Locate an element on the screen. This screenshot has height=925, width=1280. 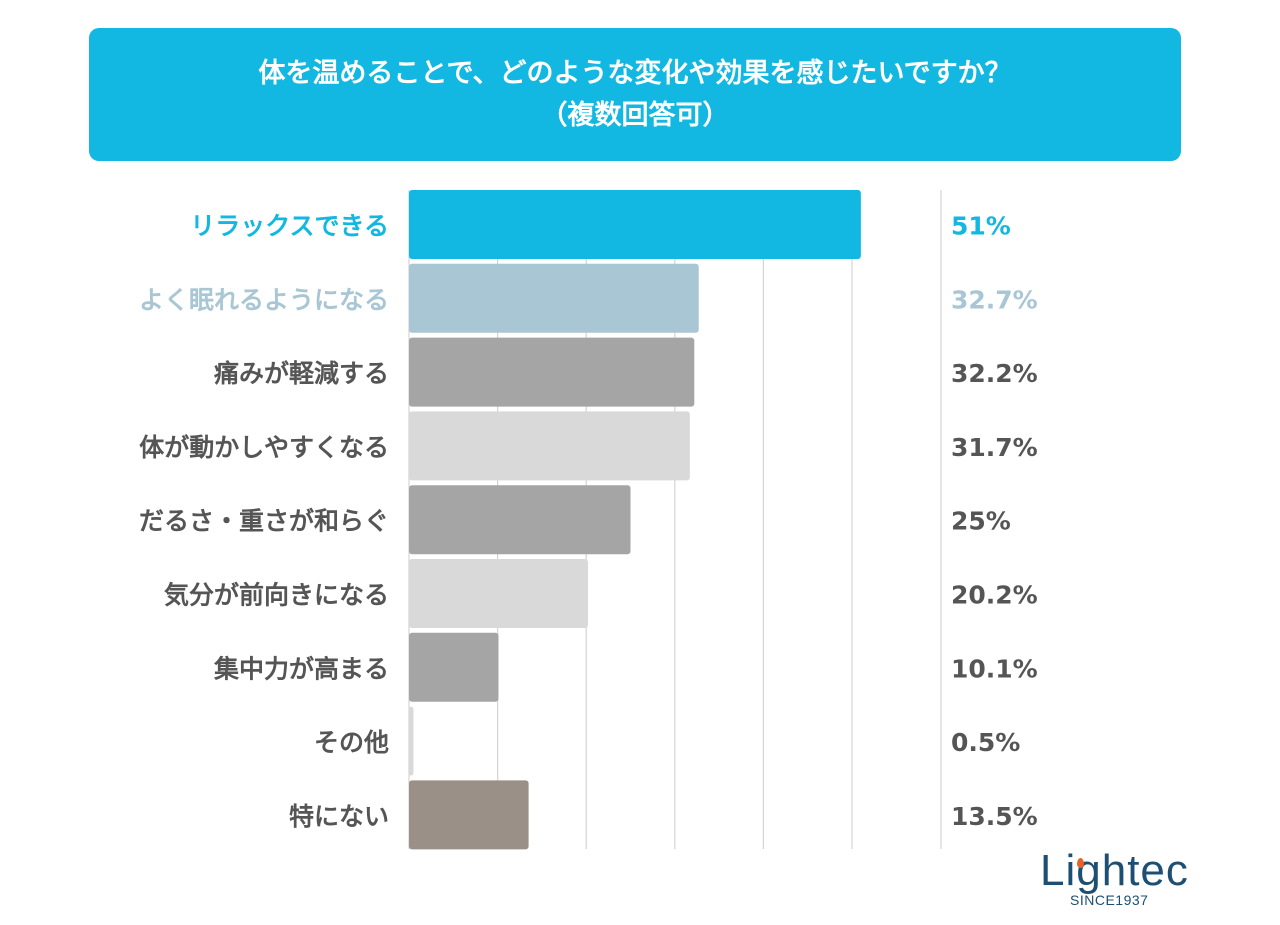
category-label: その他 is located at coordinates (351, 742).